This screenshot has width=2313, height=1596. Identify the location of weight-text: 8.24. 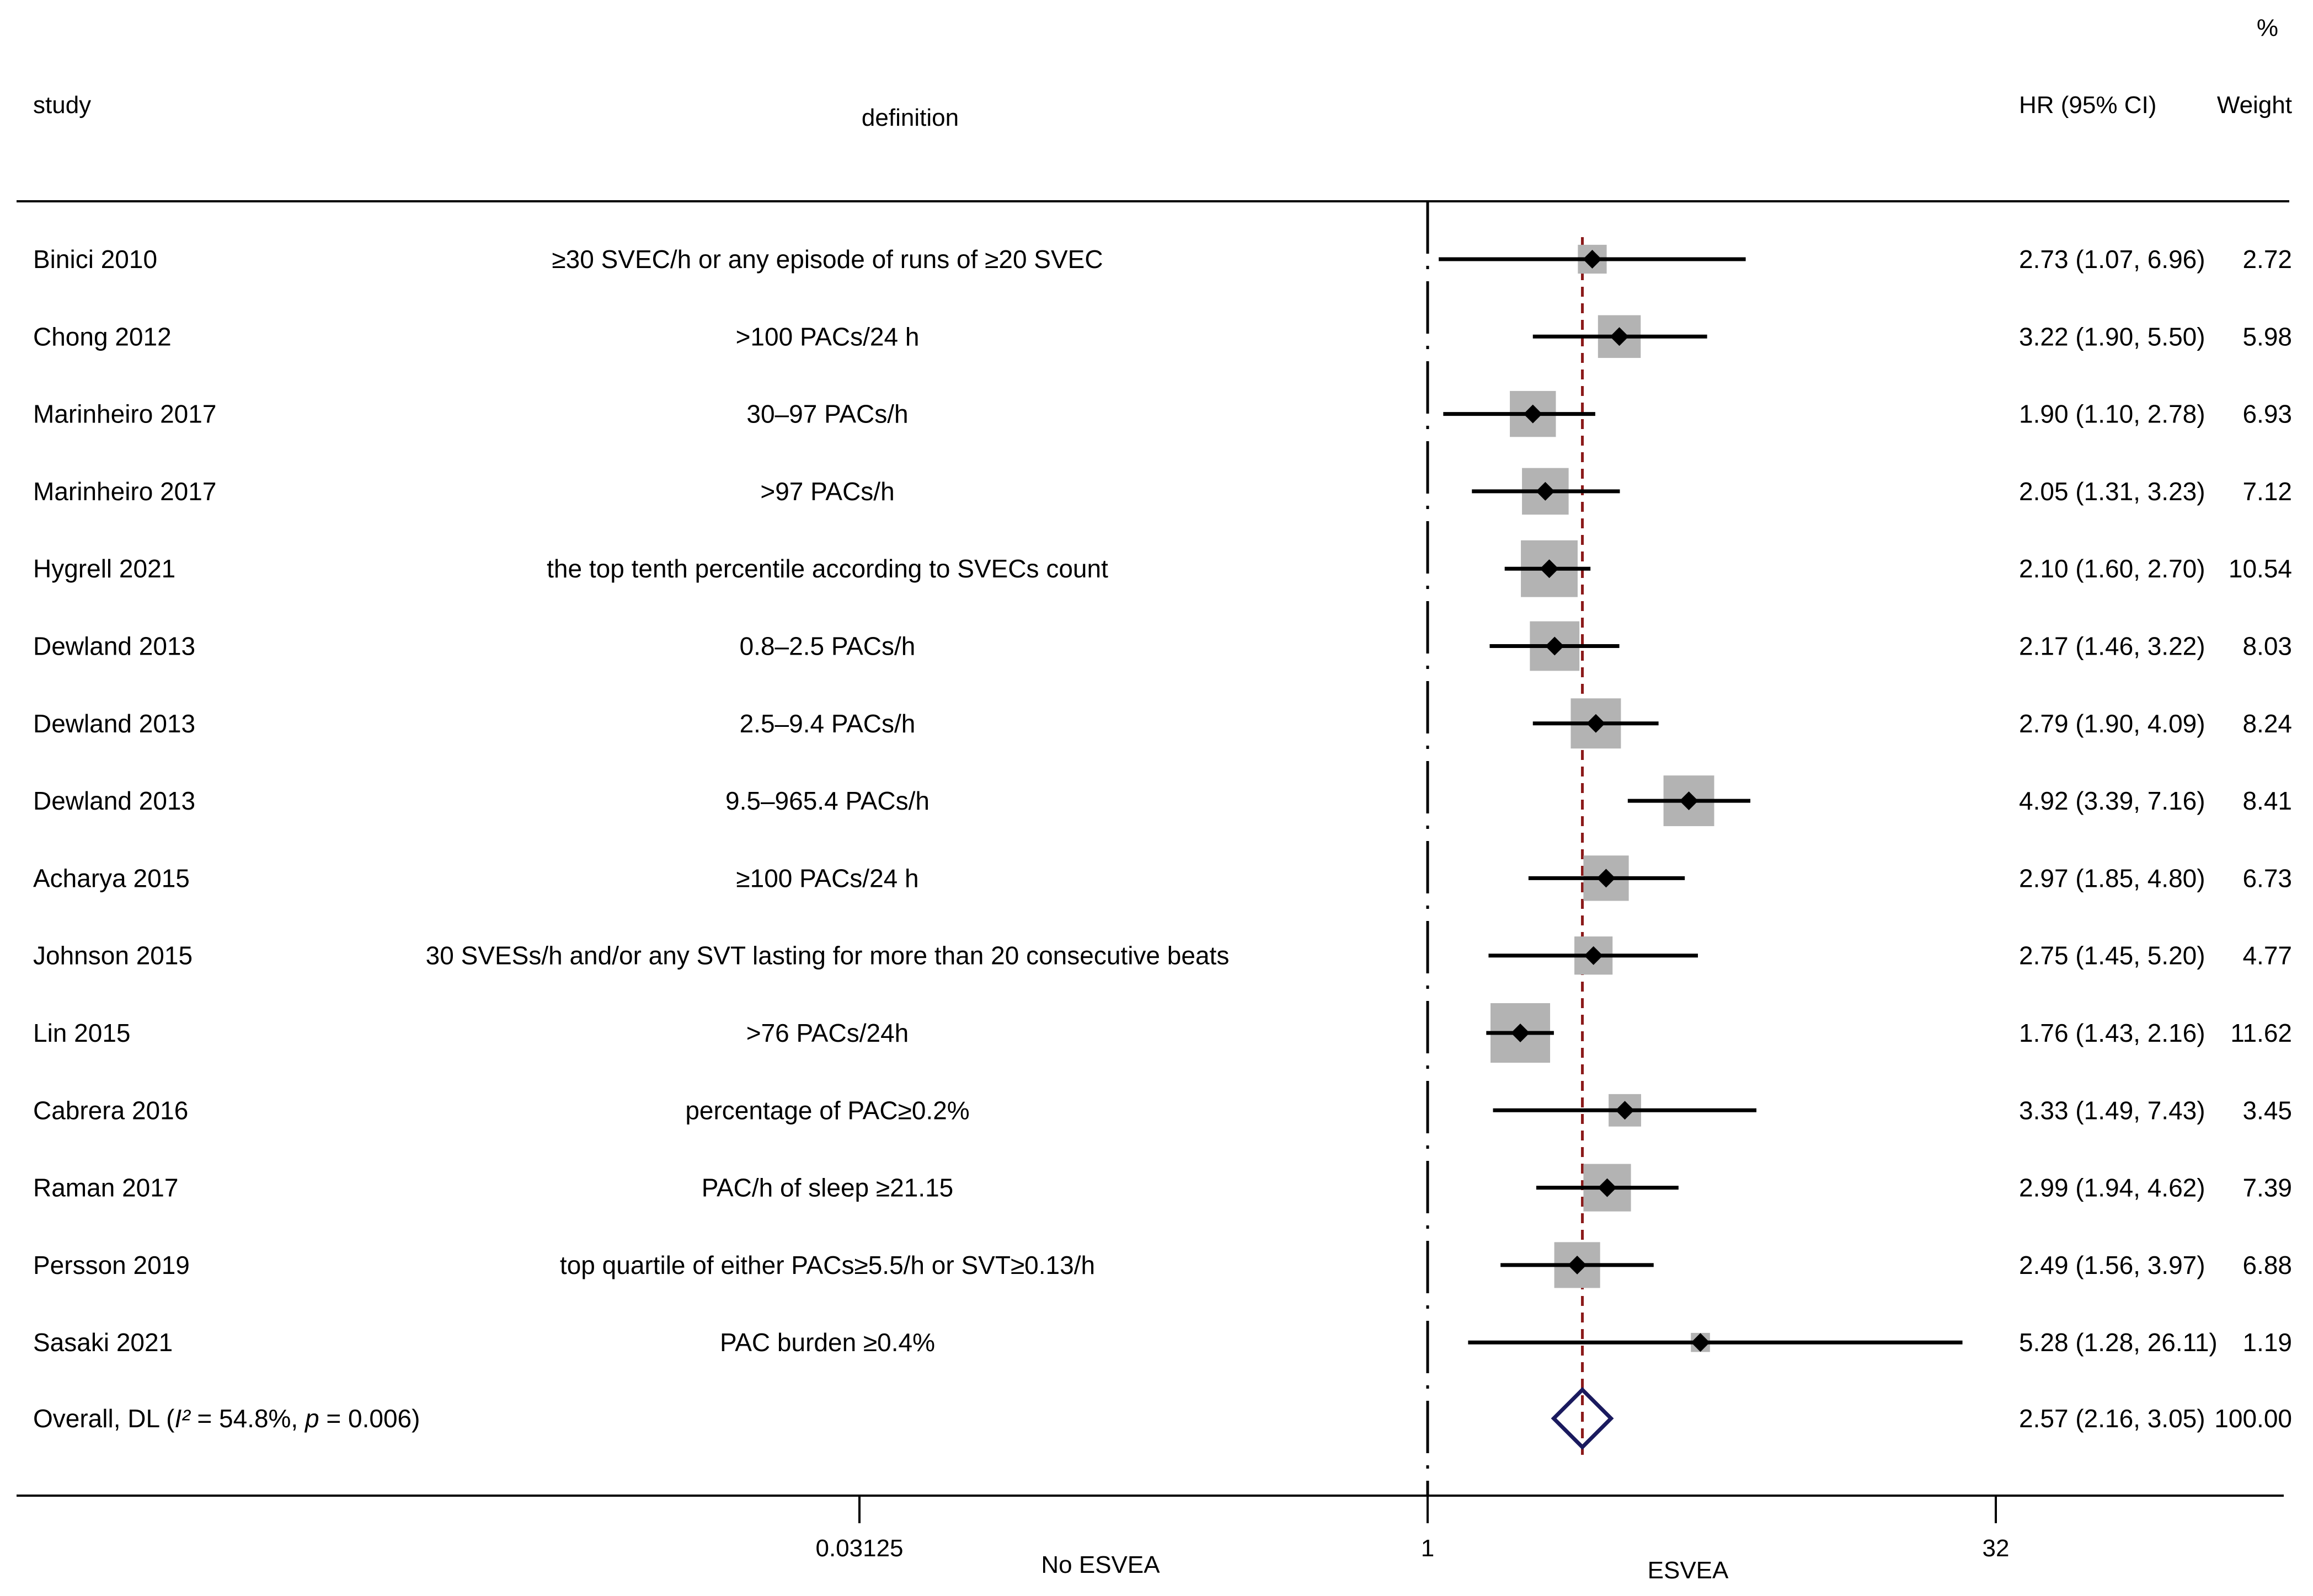
(2267, 723).